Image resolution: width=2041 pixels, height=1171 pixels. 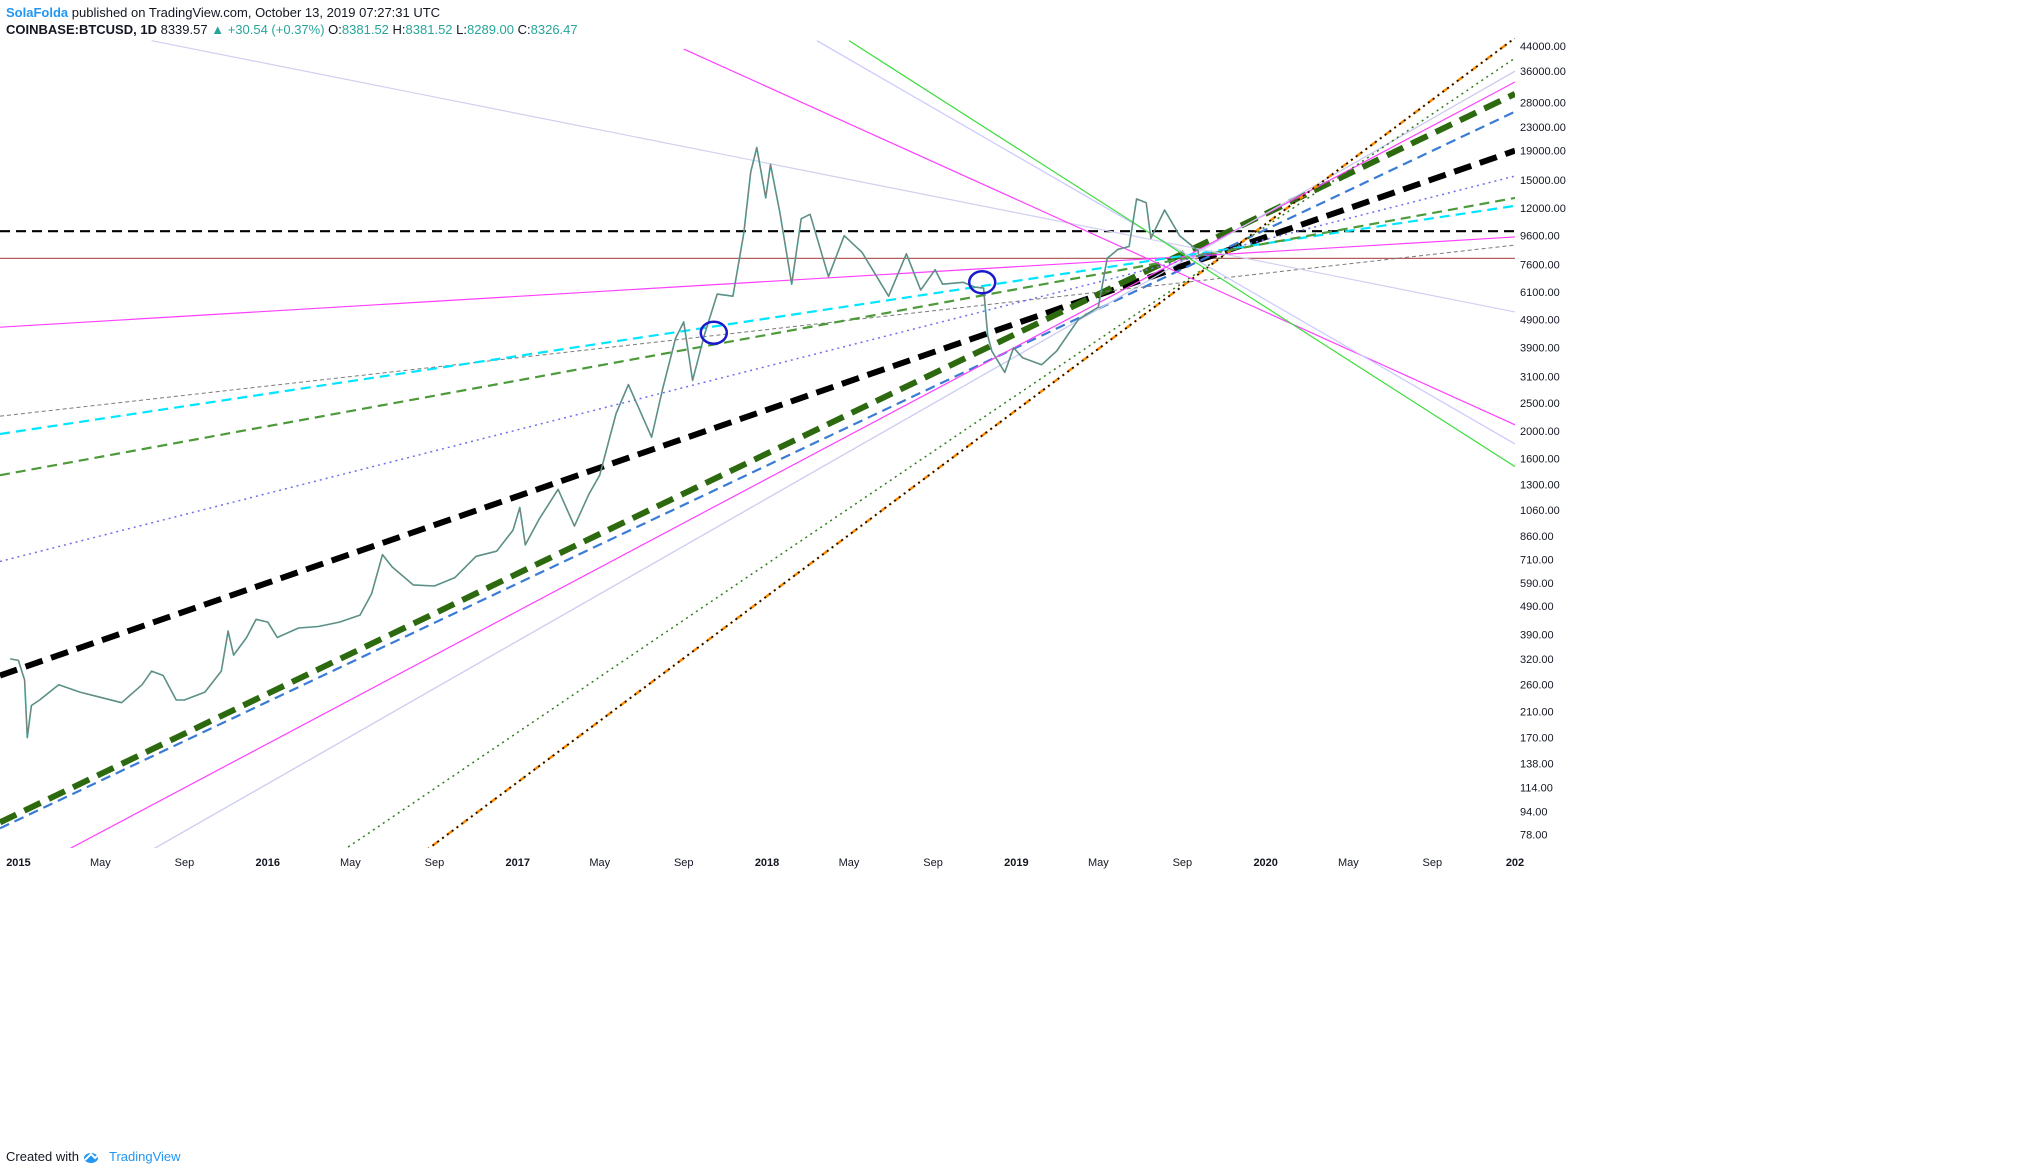 What do you see at coordinates (1543, 103) in the screenshot?
I see `y-tick-label: 28000.00` at bounding box center [1543, 103].